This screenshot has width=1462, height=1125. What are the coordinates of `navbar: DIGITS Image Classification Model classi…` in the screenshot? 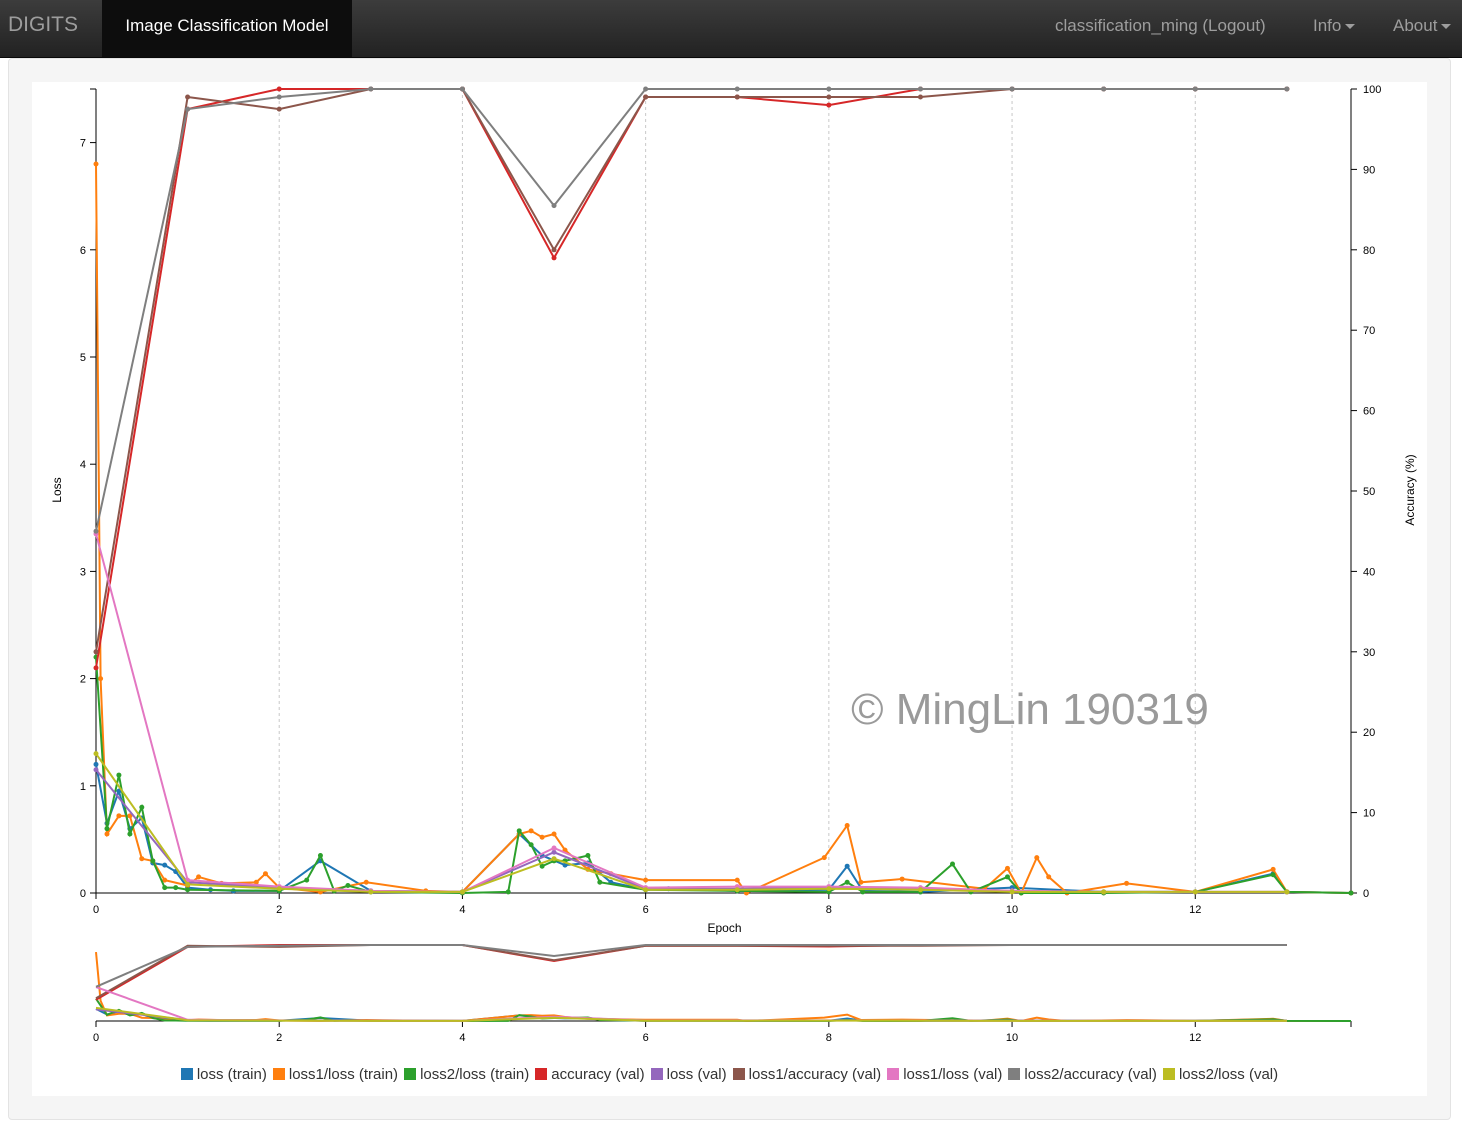 It's located at (731, 29).